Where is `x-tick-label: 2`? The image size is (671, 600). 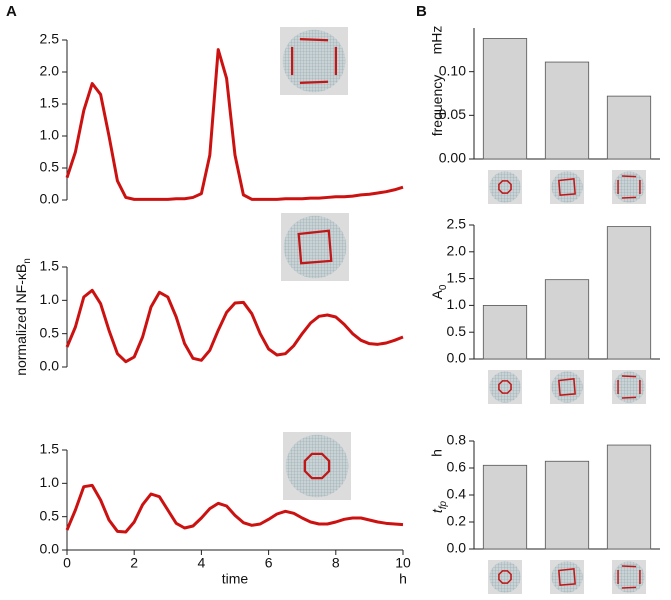 x-tick-label: 2 is located at coordinates (134, 563).